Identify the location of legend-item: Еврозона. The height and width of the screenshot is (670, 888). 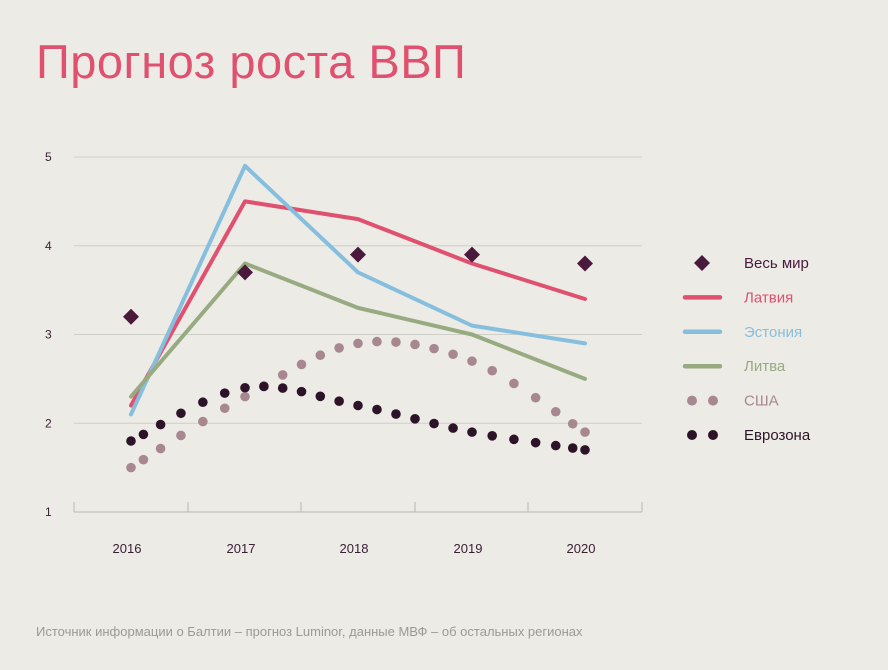
(749, 435).